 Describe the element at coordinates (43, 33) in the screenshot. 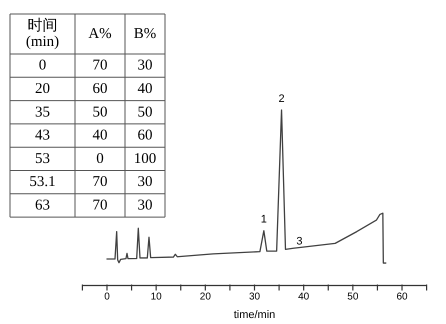

I see `y-axis-title: 时间 (min)` at that location.